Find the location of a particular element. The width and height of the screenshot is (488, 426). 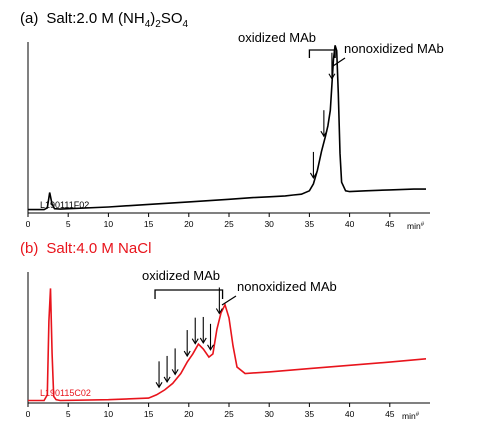

panel-a-tick-label-5: 5 is located at coordinates (68, 224).